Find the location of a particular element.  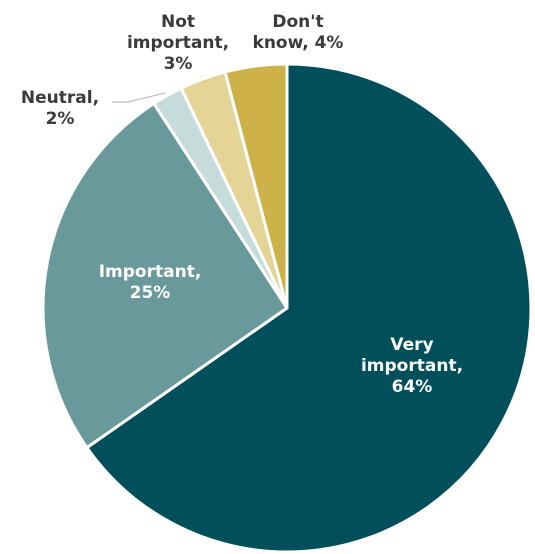

data-label-don-t-know: Don't know, 4% is located at coordinates (298, 32).